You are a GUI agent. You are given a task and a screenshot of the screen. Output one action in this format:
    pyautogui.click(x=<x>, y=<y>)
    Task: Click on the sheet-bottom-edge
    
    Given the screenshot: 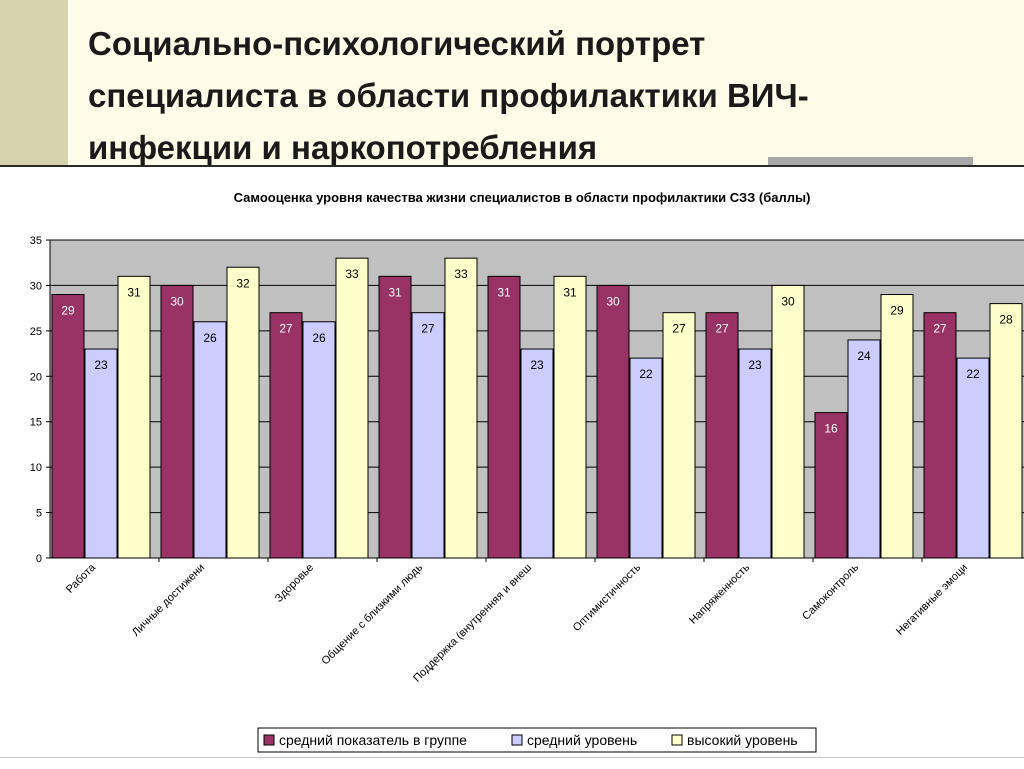 What is the action you would take?
    pyautogui.click(x=512, y=763)
    